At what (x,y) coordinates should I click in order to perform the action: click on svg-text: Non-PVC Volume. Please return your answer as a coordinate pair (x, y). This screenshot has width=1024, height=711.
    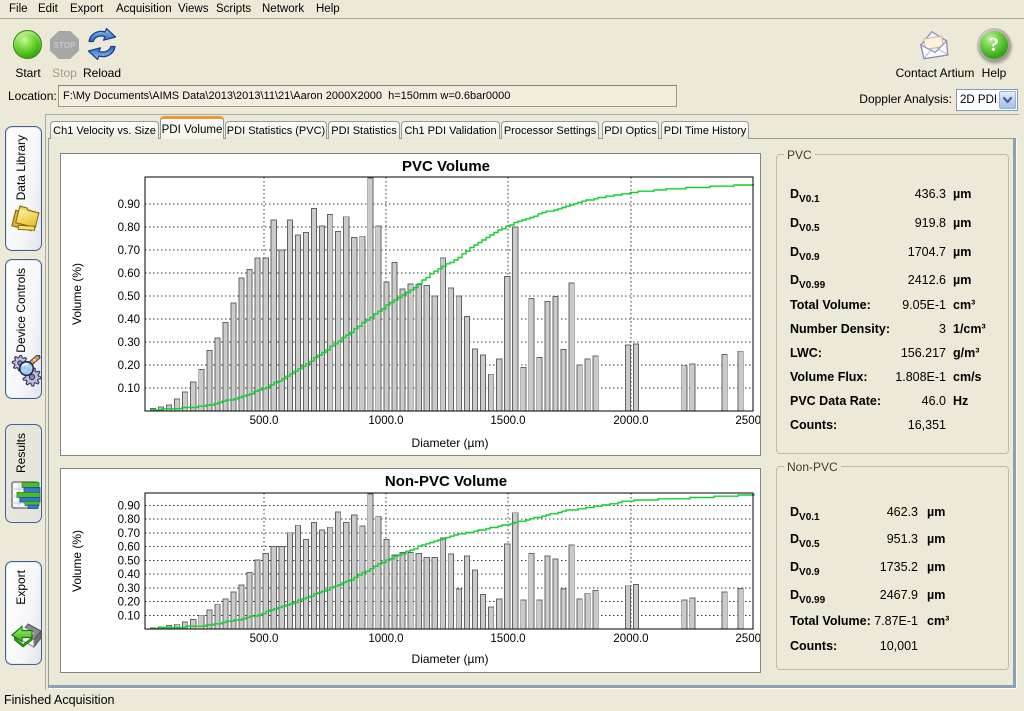
    Looking at the image, I should click on (446, 481).